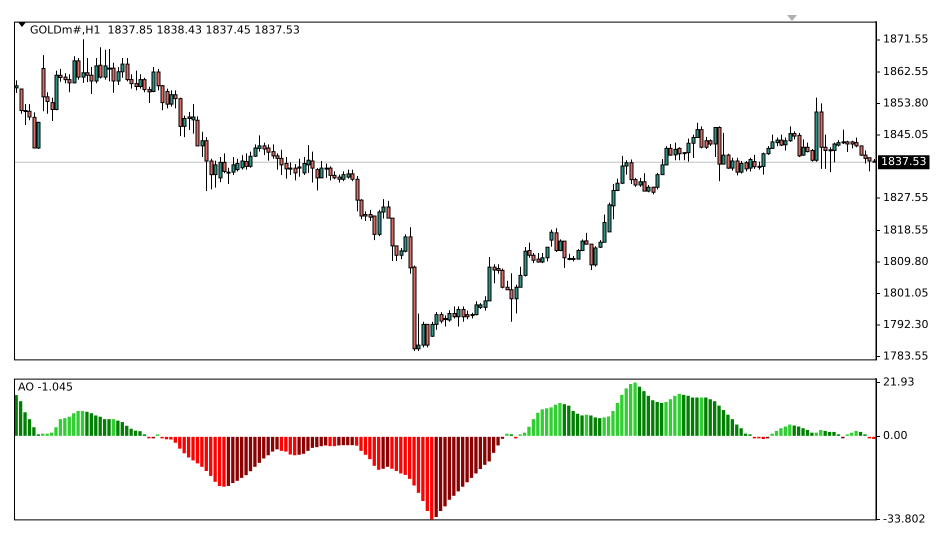  Describe the element at coordinates (905, 229) in the screenshot. I see `y-tick-label: 1818.55` at that location.